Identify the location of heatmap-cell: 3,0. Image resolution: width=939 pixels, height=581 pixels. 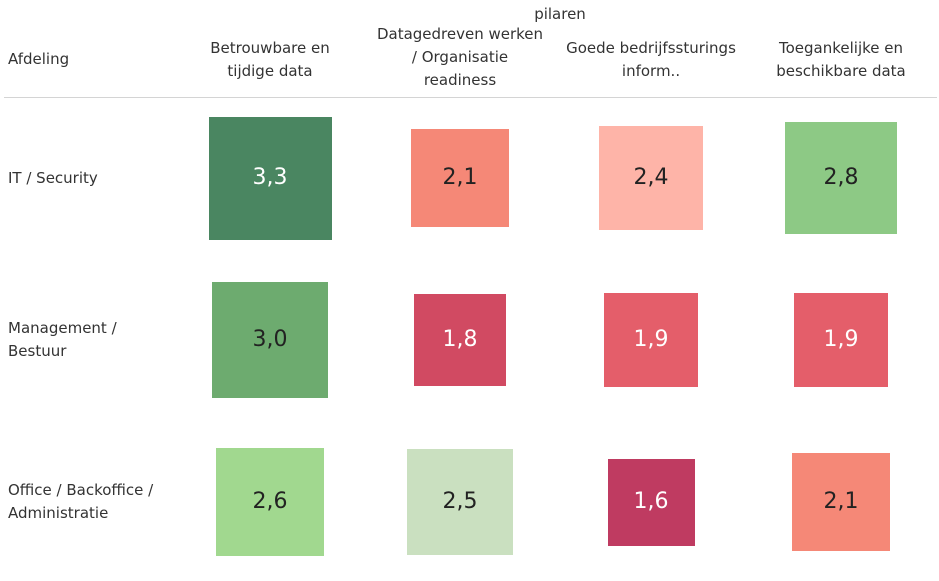
(270, 340).